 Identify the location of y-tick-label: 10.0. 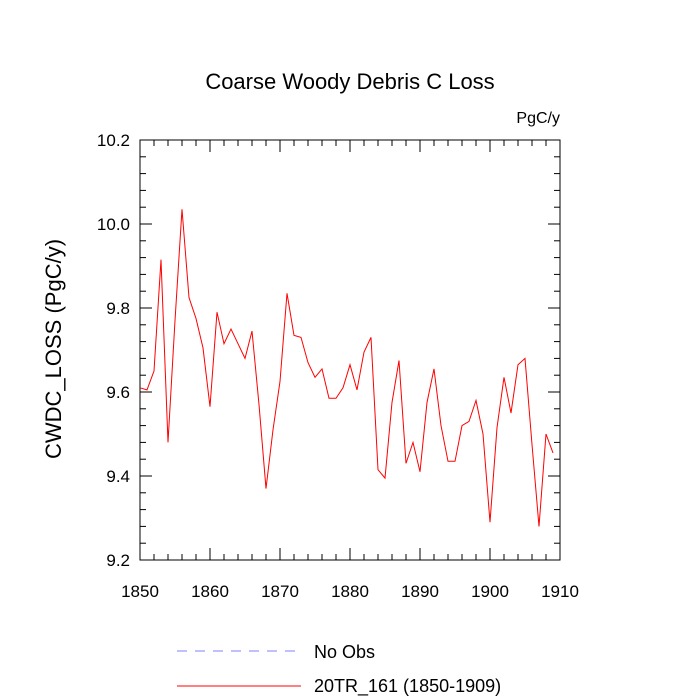
(113, 224).